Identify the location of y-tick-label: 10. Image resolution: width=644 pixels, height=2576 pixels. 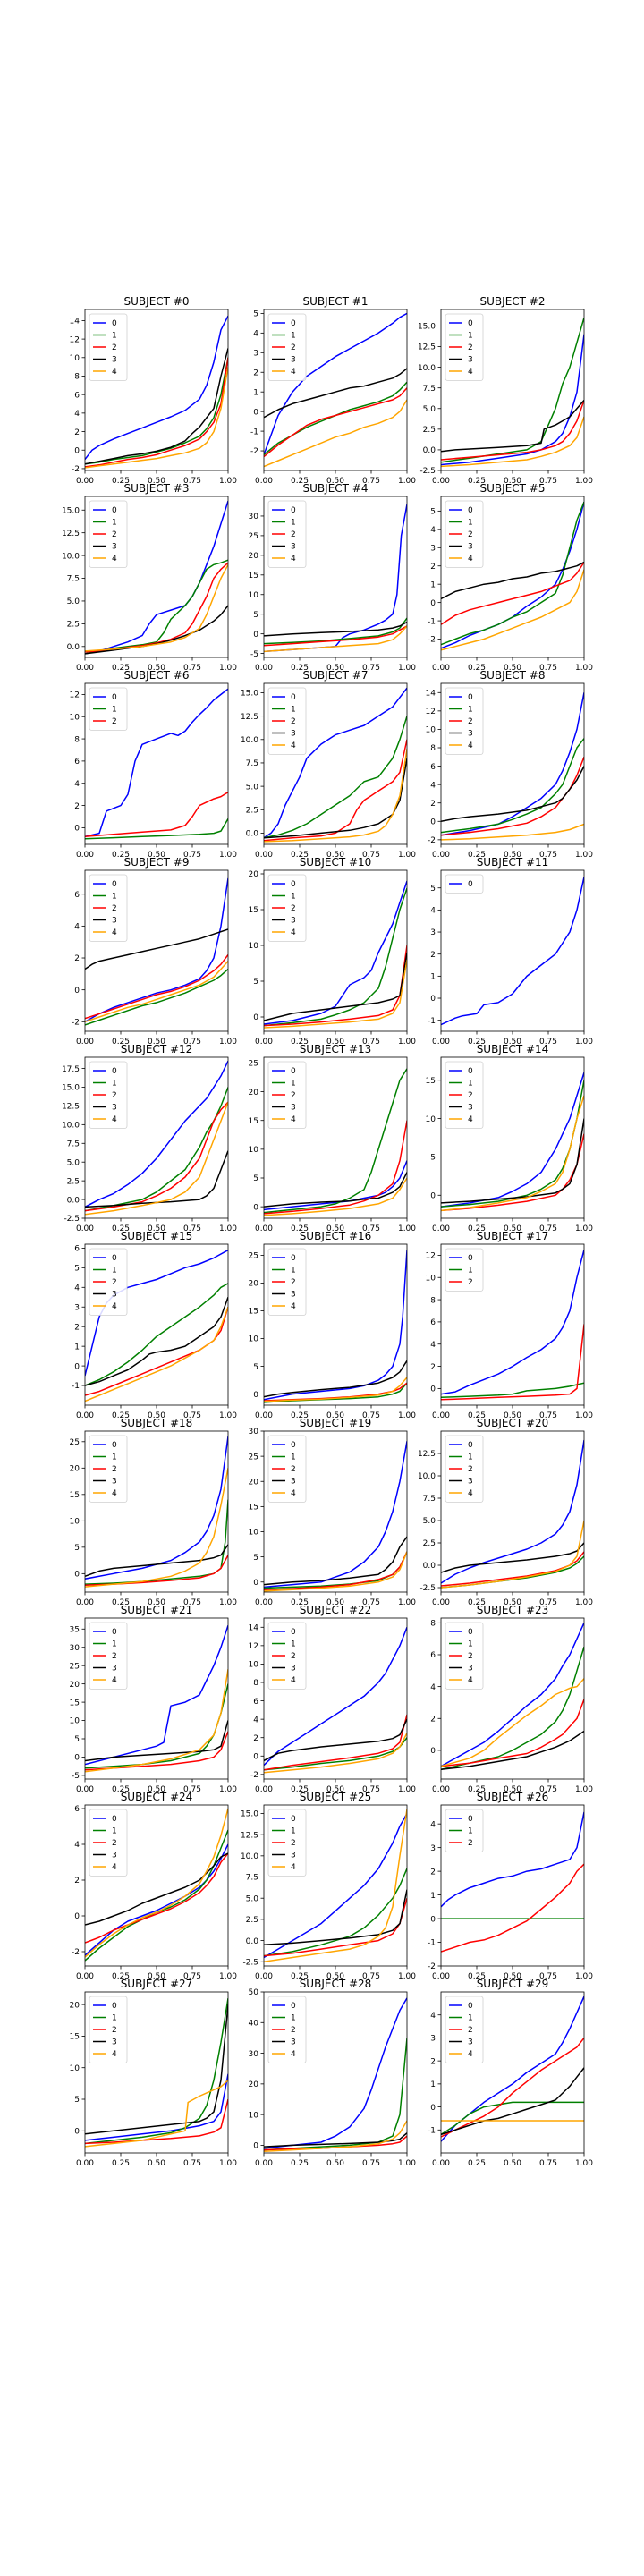
(75, 717).